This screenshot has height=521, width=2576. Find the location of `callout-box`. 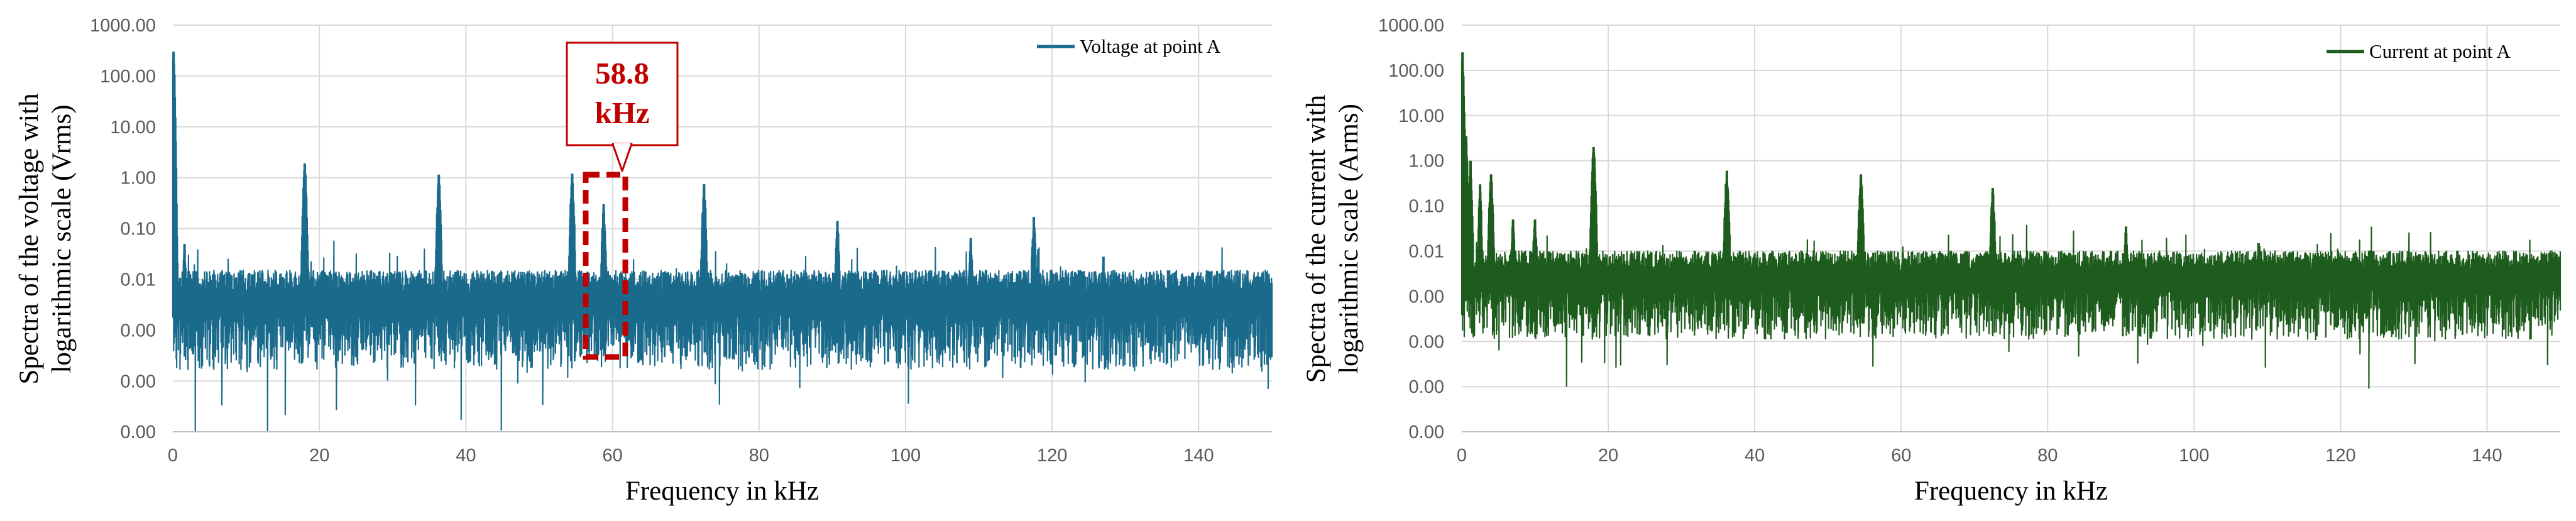

callout-box is located at coordinates (622, 94).